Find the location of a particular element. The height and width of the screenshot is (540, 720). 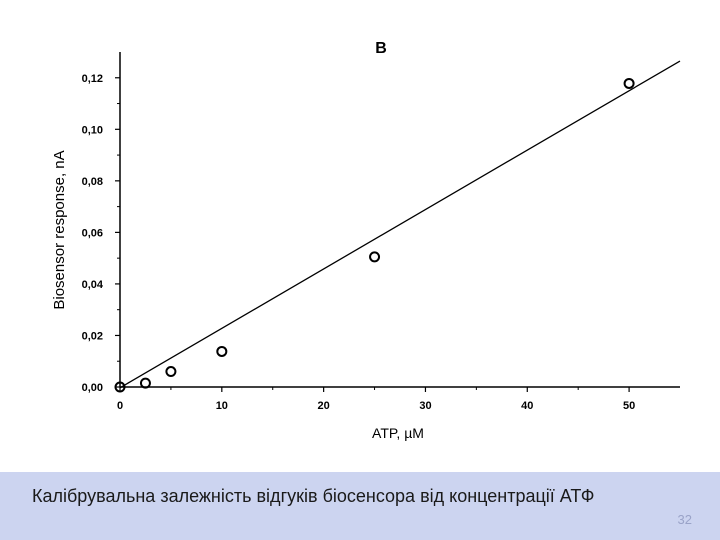

x-tick-label: 50 is located at coordinates (629, 406).